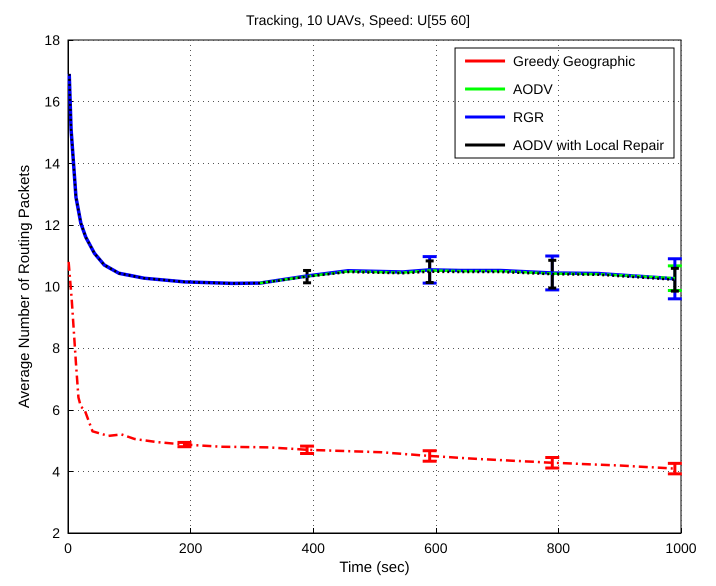 The height and width of the screenshot is (586, 716). What do you see at coordinates (24, 286) in the screenshot?
I see `y-axis-title: Average Number of Routing Packets` at bounding box center [24, 286].